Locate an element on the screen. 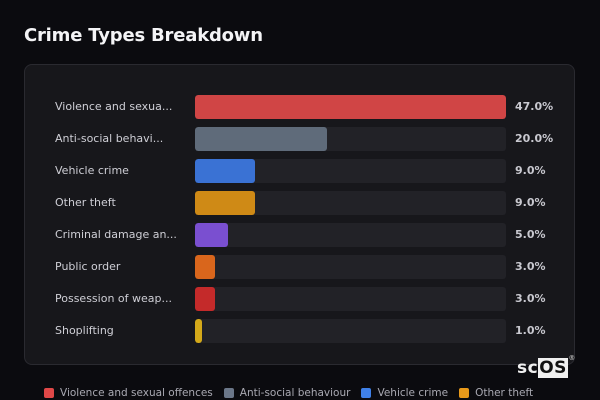  bar-row: Shoplifting 1.0% is located at coordinates (299, 331).